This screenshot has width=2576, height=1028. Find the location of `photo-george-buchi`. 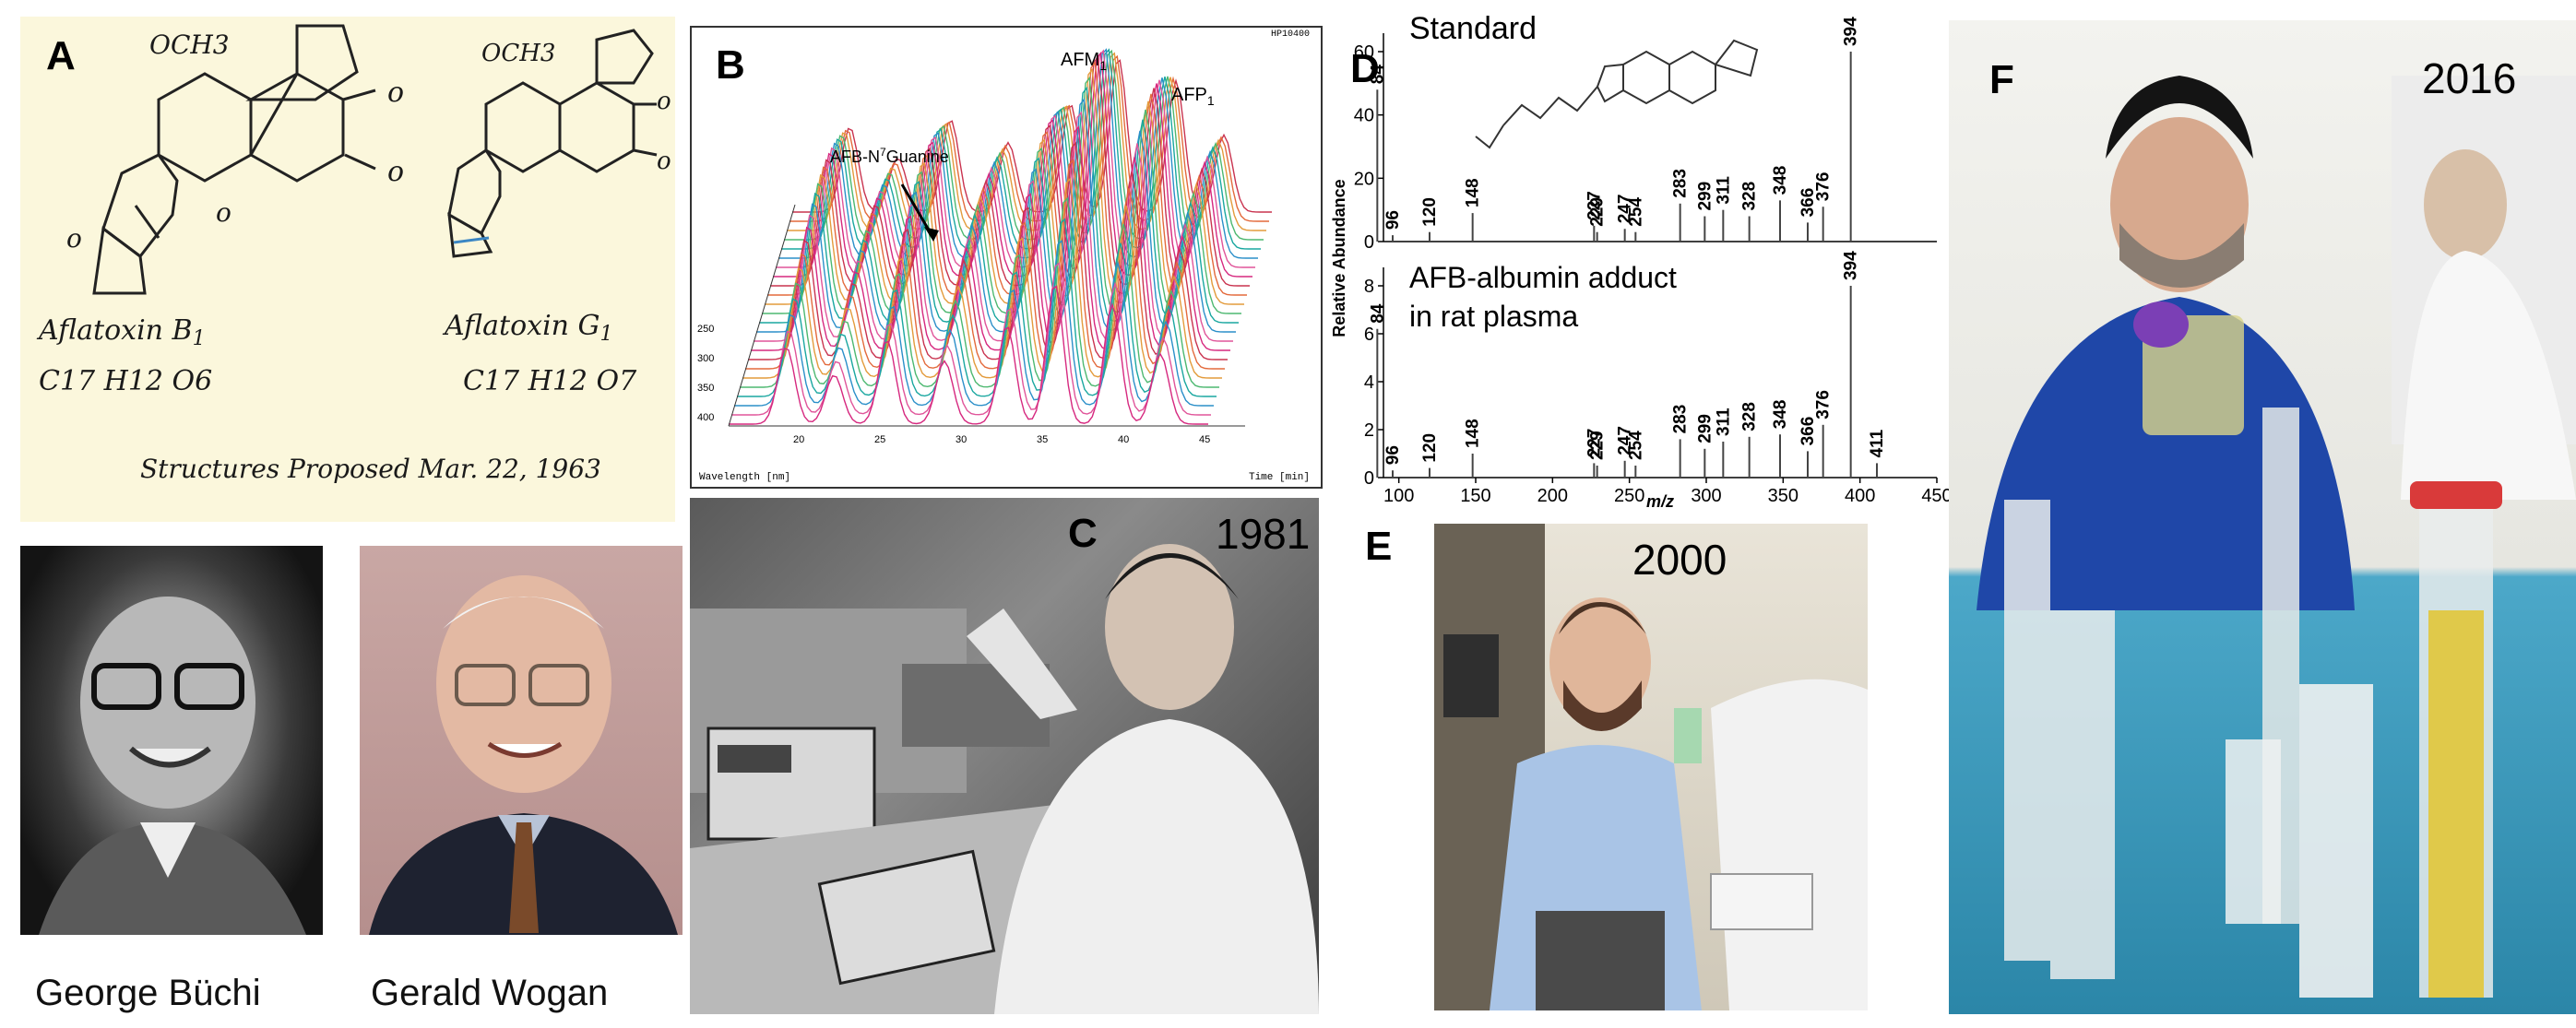

photo-george-buchi is located at coordinates (172, 740).